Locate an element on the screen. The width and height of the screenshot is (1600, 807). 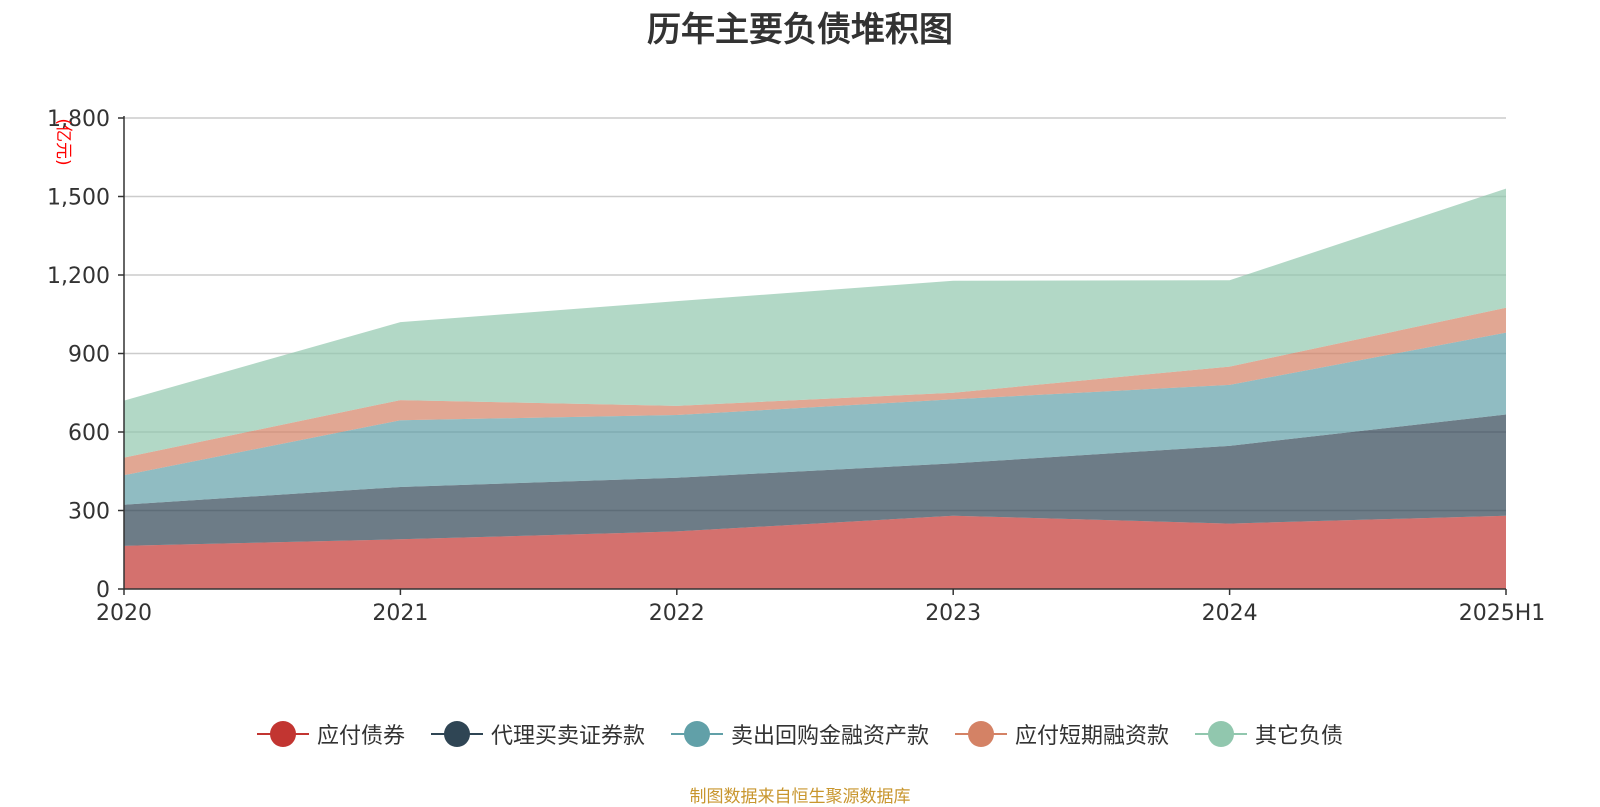
x-axis-tick-label: 2024 is located at coordinates (1230, 613).